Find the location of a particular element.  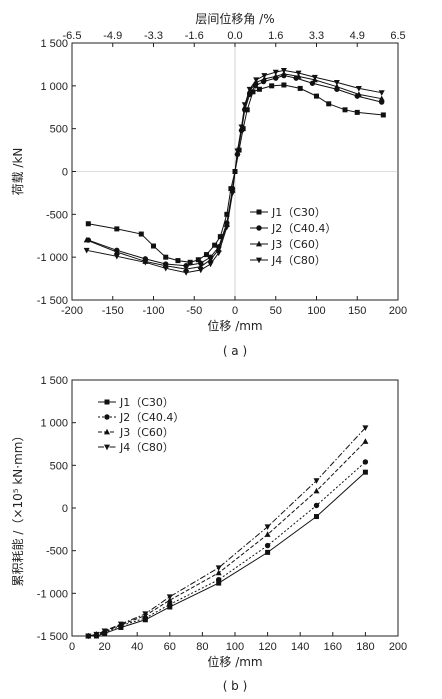

panel-label: ( b ) is located at coordinates (235, 686).